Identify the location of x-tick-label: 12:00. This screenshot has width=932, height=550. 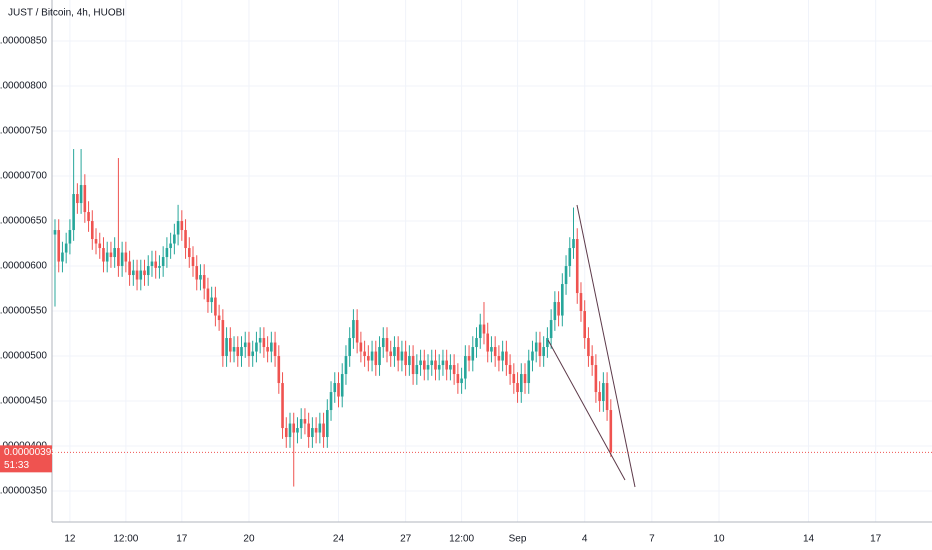
(125, 539).